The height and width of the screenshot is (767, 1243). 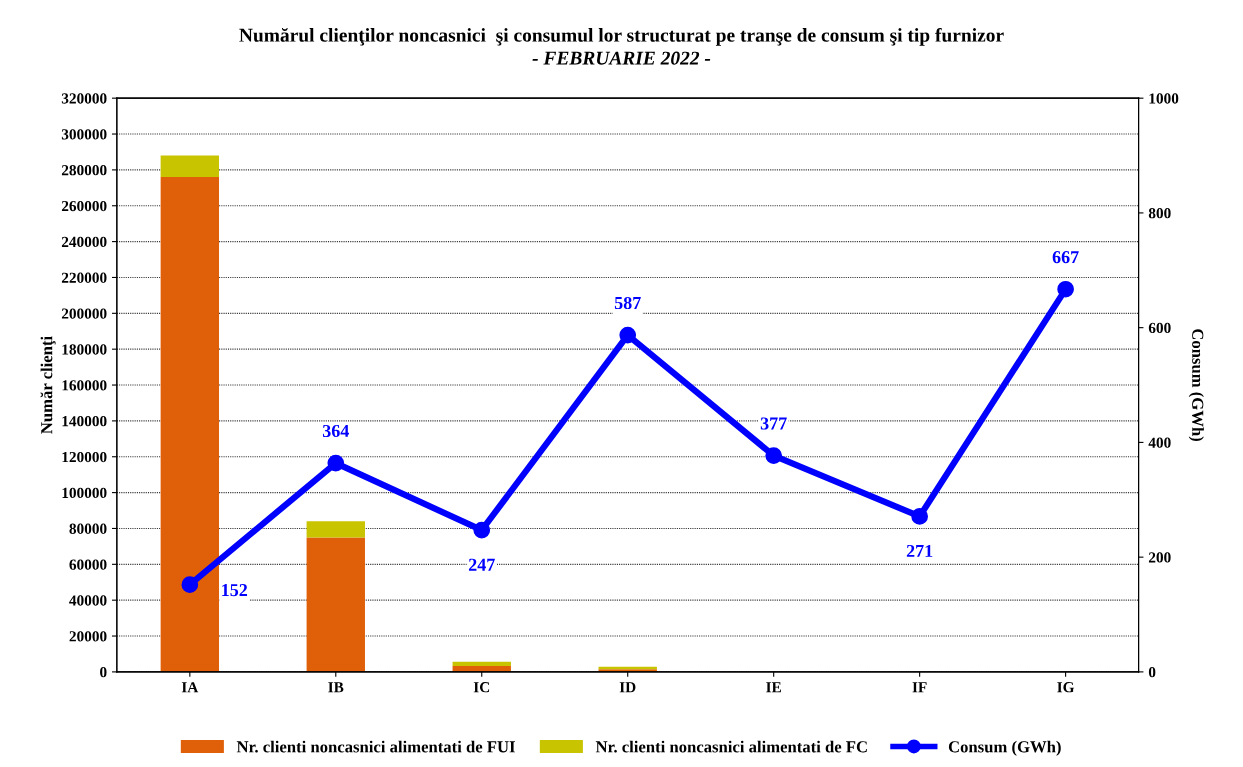 What do you see at coordinates (481, 564) in the screenshot?
I see `data-label: 247` at bounding box center [481, 564].